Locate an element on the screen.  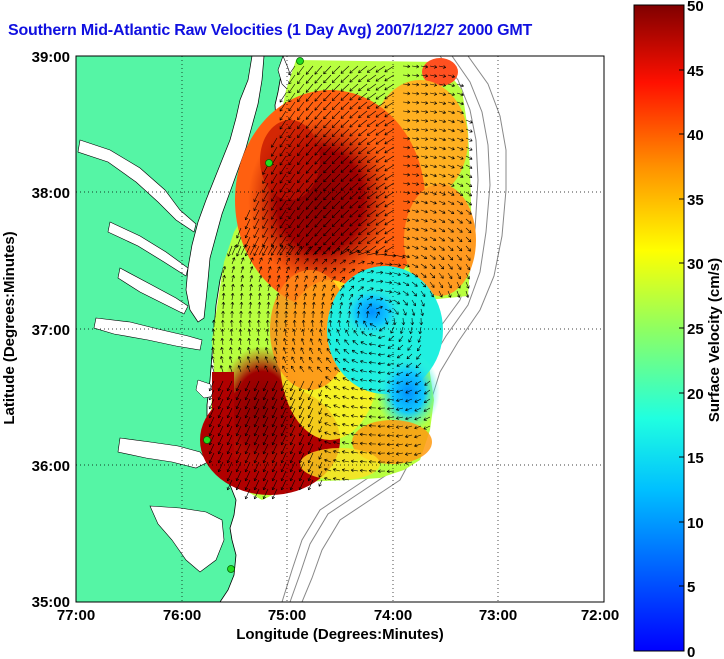
station-markers is located at coordinates (253, 315).